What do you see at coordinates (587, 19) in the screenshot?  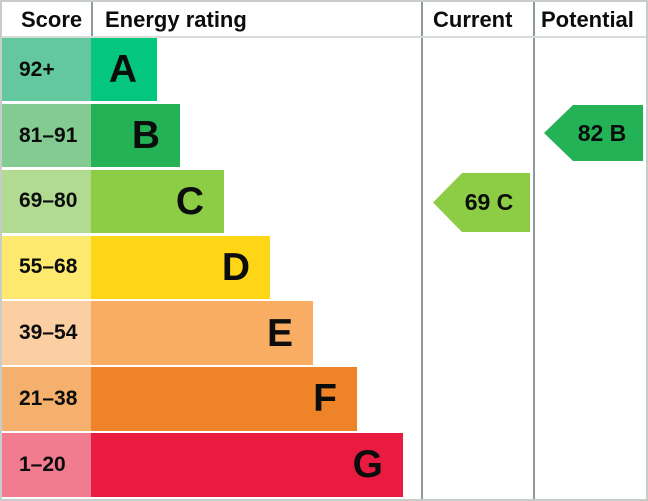 I see `potential-column-header: Potential` at bounding box center [587, 19].